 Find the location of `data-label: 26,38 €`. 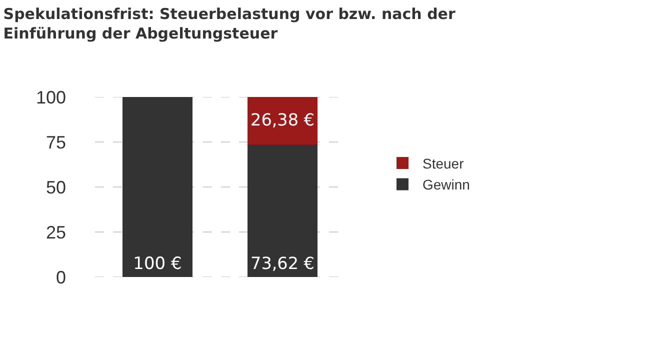

data-label: 26,38 € is located at coordinates (282, 120).